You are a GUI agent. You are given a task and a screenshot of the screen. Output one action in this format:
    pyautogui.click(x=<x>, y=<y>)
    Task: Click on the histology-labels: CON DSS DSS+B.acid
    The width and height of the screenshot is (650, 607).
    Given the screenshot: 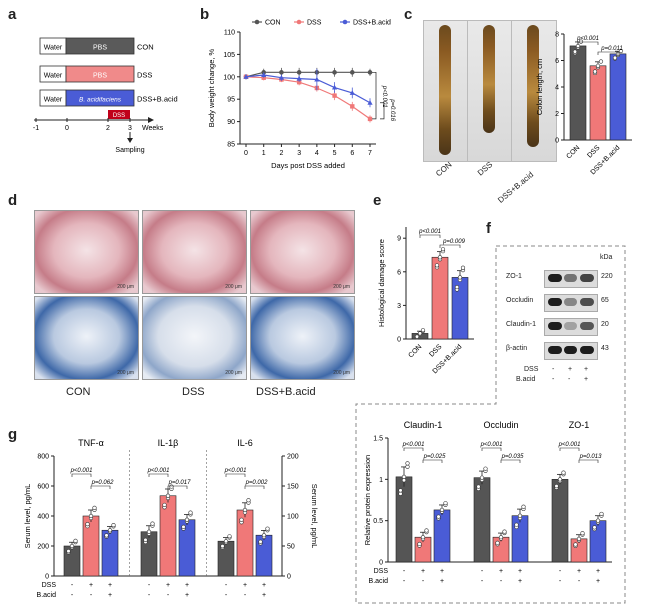 What is the action you would take?
    pyautogui.click(x=199, y=394)
    